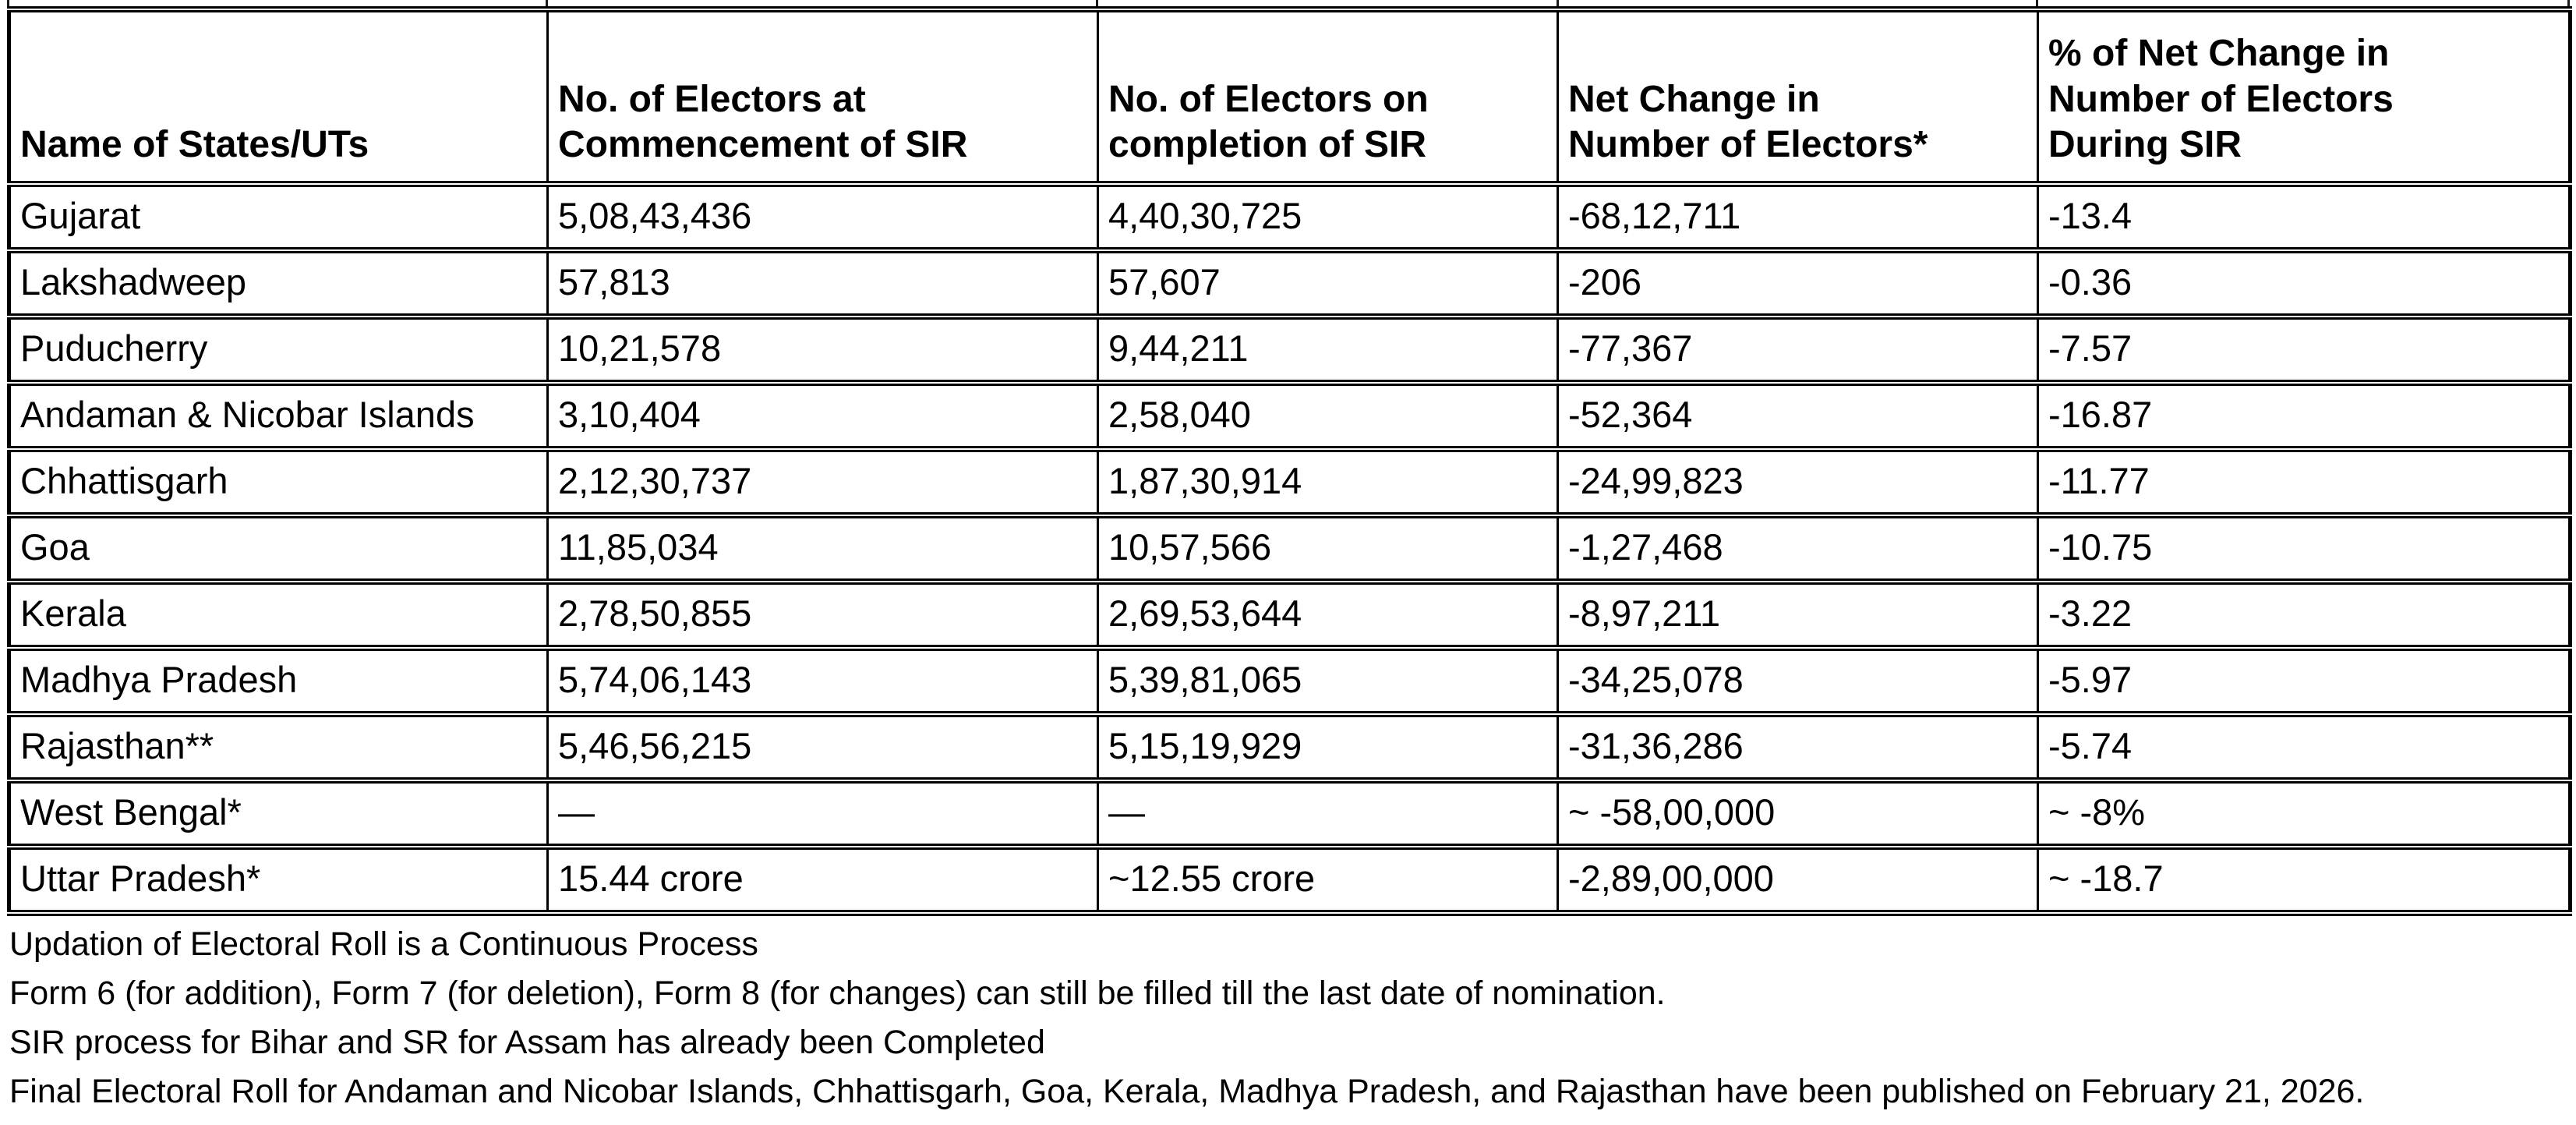 The image size is (2576, 1125). What do you see at coordinates (2304, 217) in the screenshot?
I see `value-cell: -13.4` at bounding box center [2304, 217].